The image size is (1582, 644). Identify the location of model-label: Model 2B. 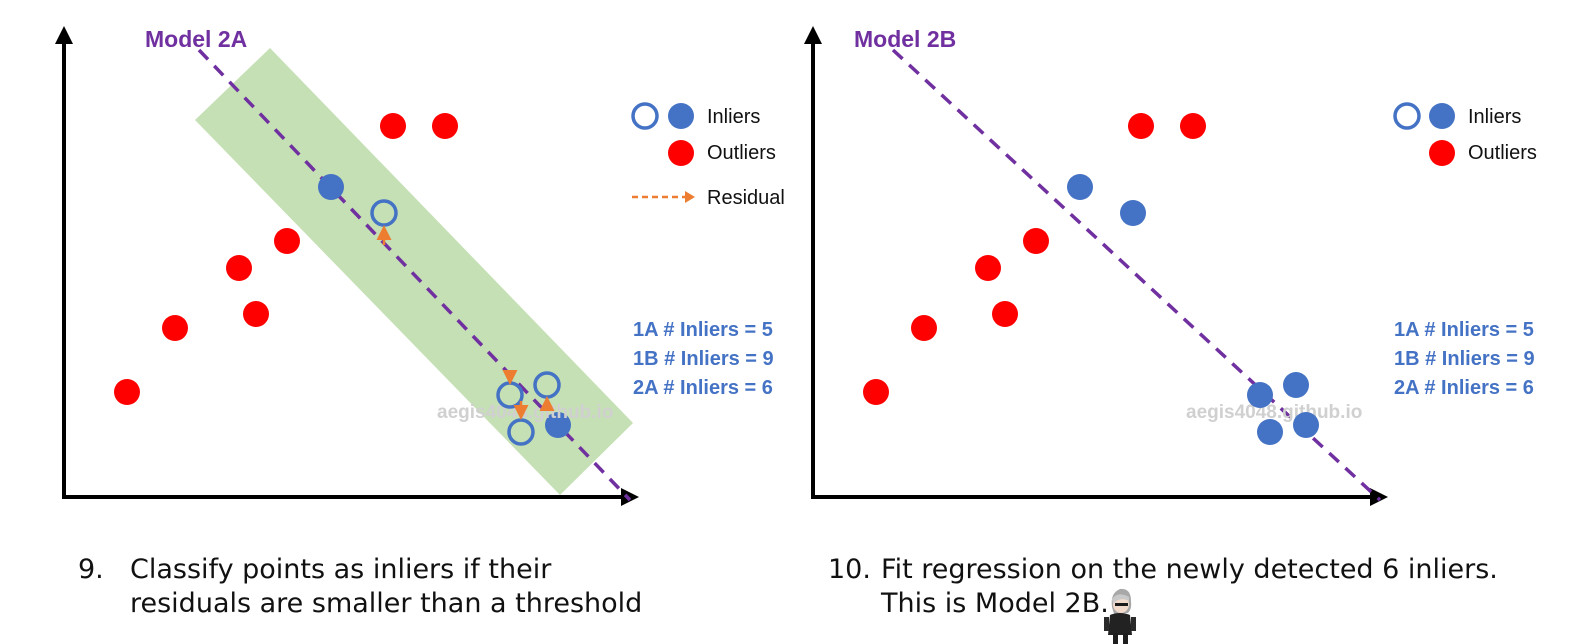
(905, 39).